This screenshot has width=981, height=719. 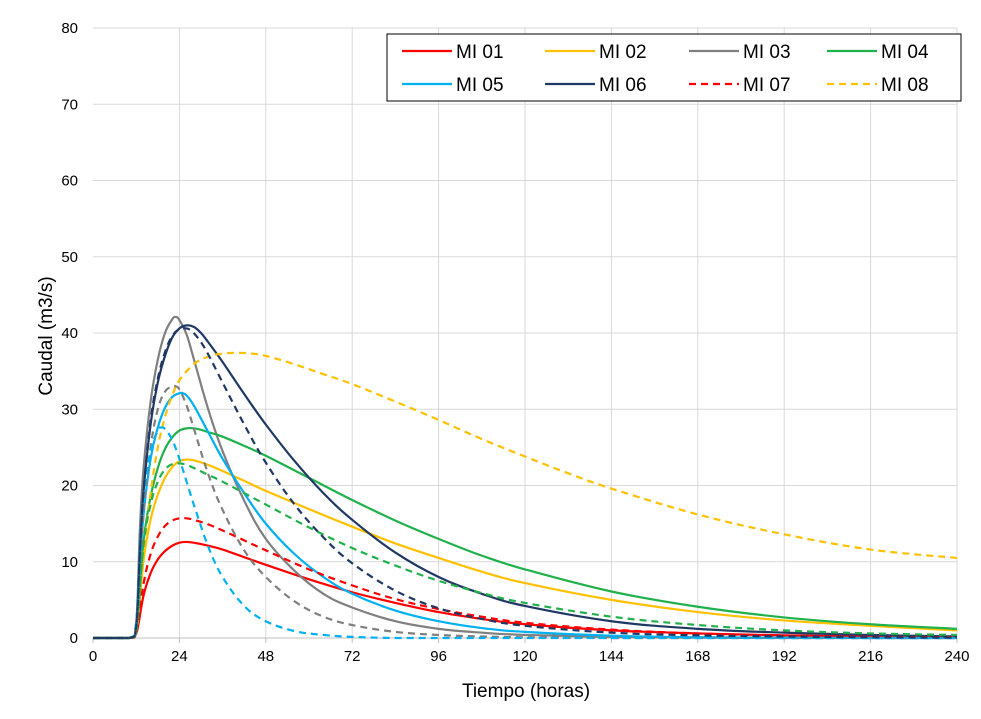 I want to click on y-axis-title: Caudal (m3/s), so click(x=46, y=335).